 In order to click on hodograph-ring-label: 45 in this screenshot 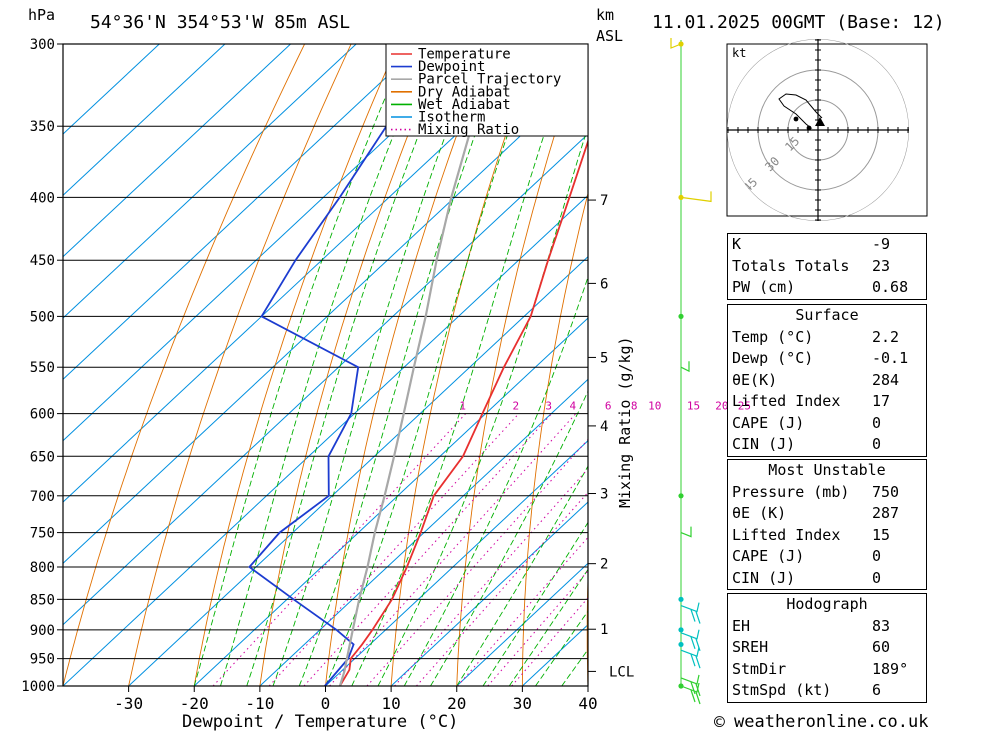, I will do `click(750, 185)`.